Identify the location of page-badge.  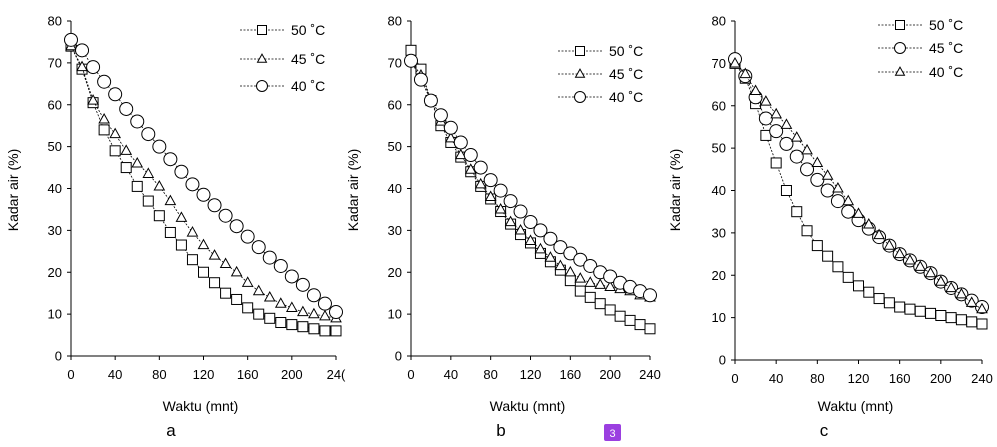
(612, 432).